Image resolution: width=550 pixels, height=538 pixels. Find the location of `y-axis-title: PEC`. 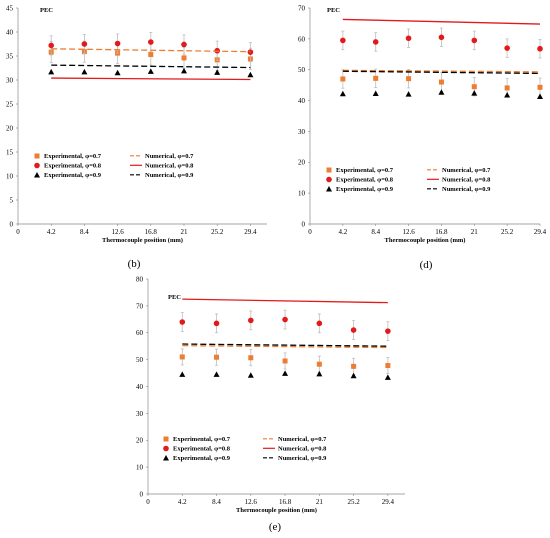

y-axis-title: PEC is located at coordinates (333, 10).